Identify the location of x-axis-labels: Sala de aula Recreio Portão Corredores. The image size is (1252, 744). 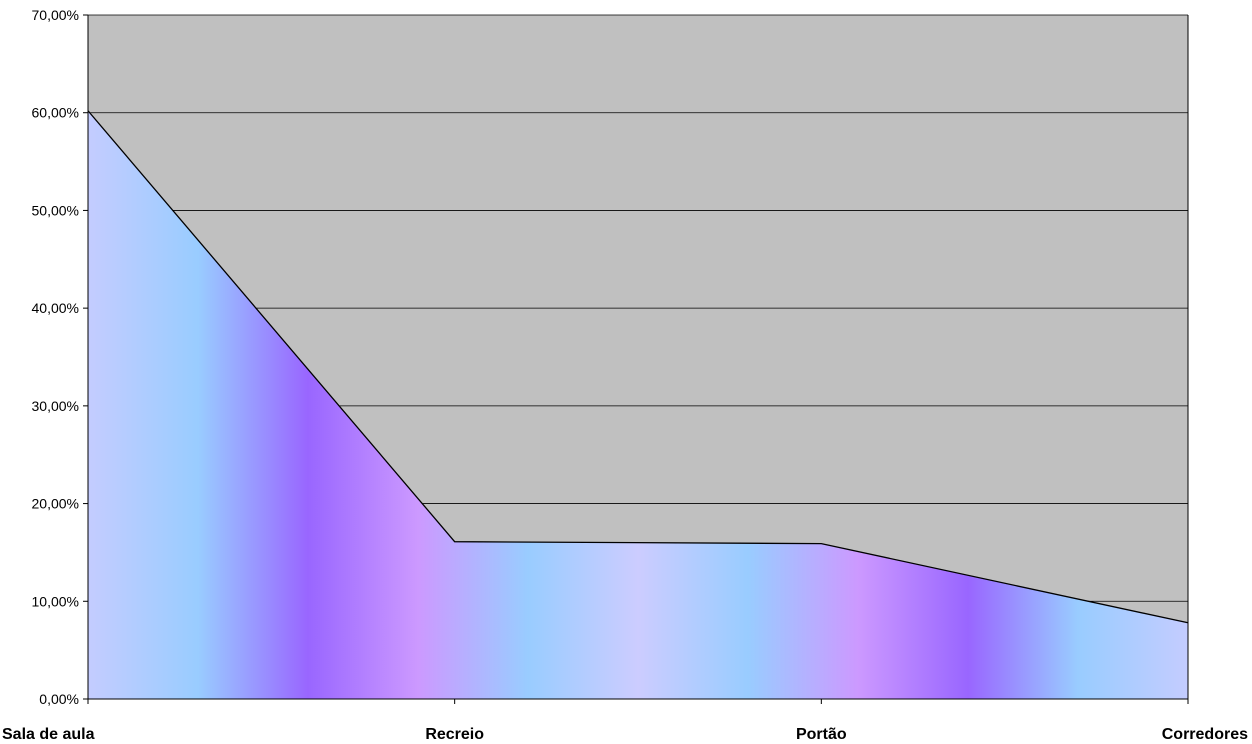
(625, 734).